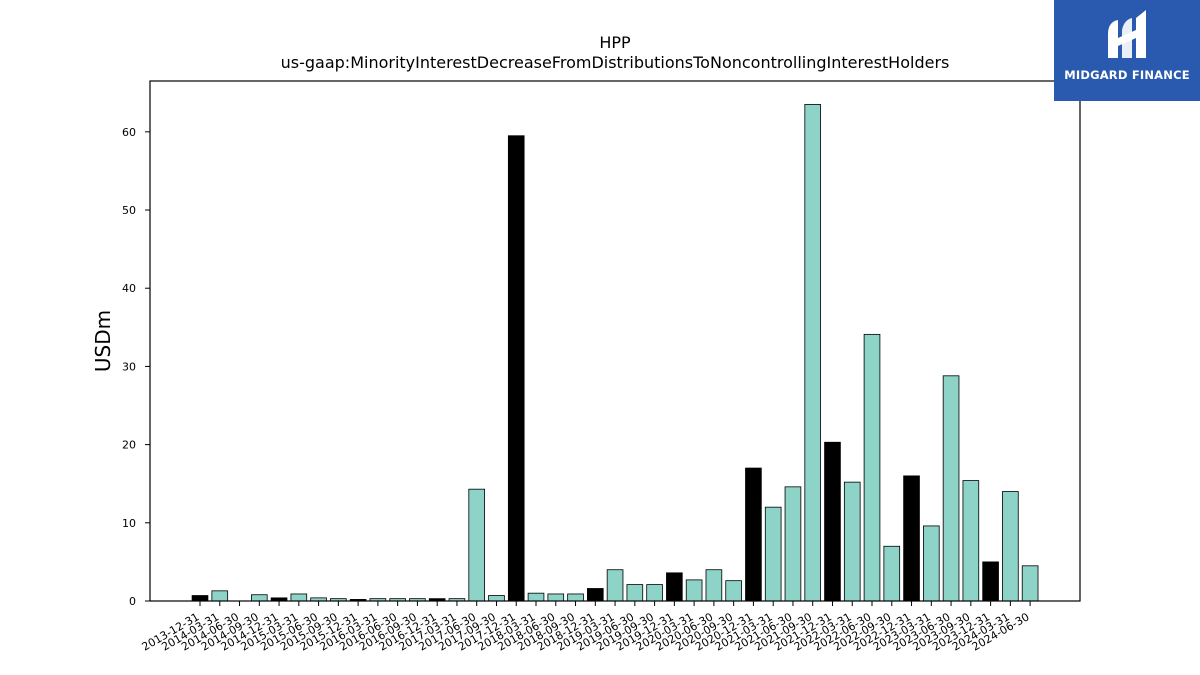 Image resolution: width=1200 pixels, height=675 pixels. Describe the element at coordinates (129, 366) in the screenshot. I see `y-tick-label: 30` at that location.